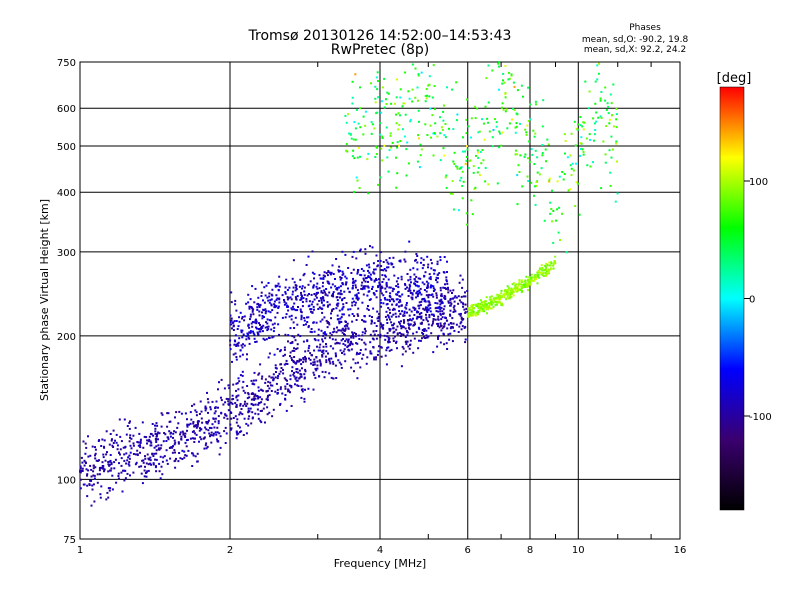  I want to click on phases-stats-x: mean, sd,X: 92.2, 24.2, so click(635, 50).